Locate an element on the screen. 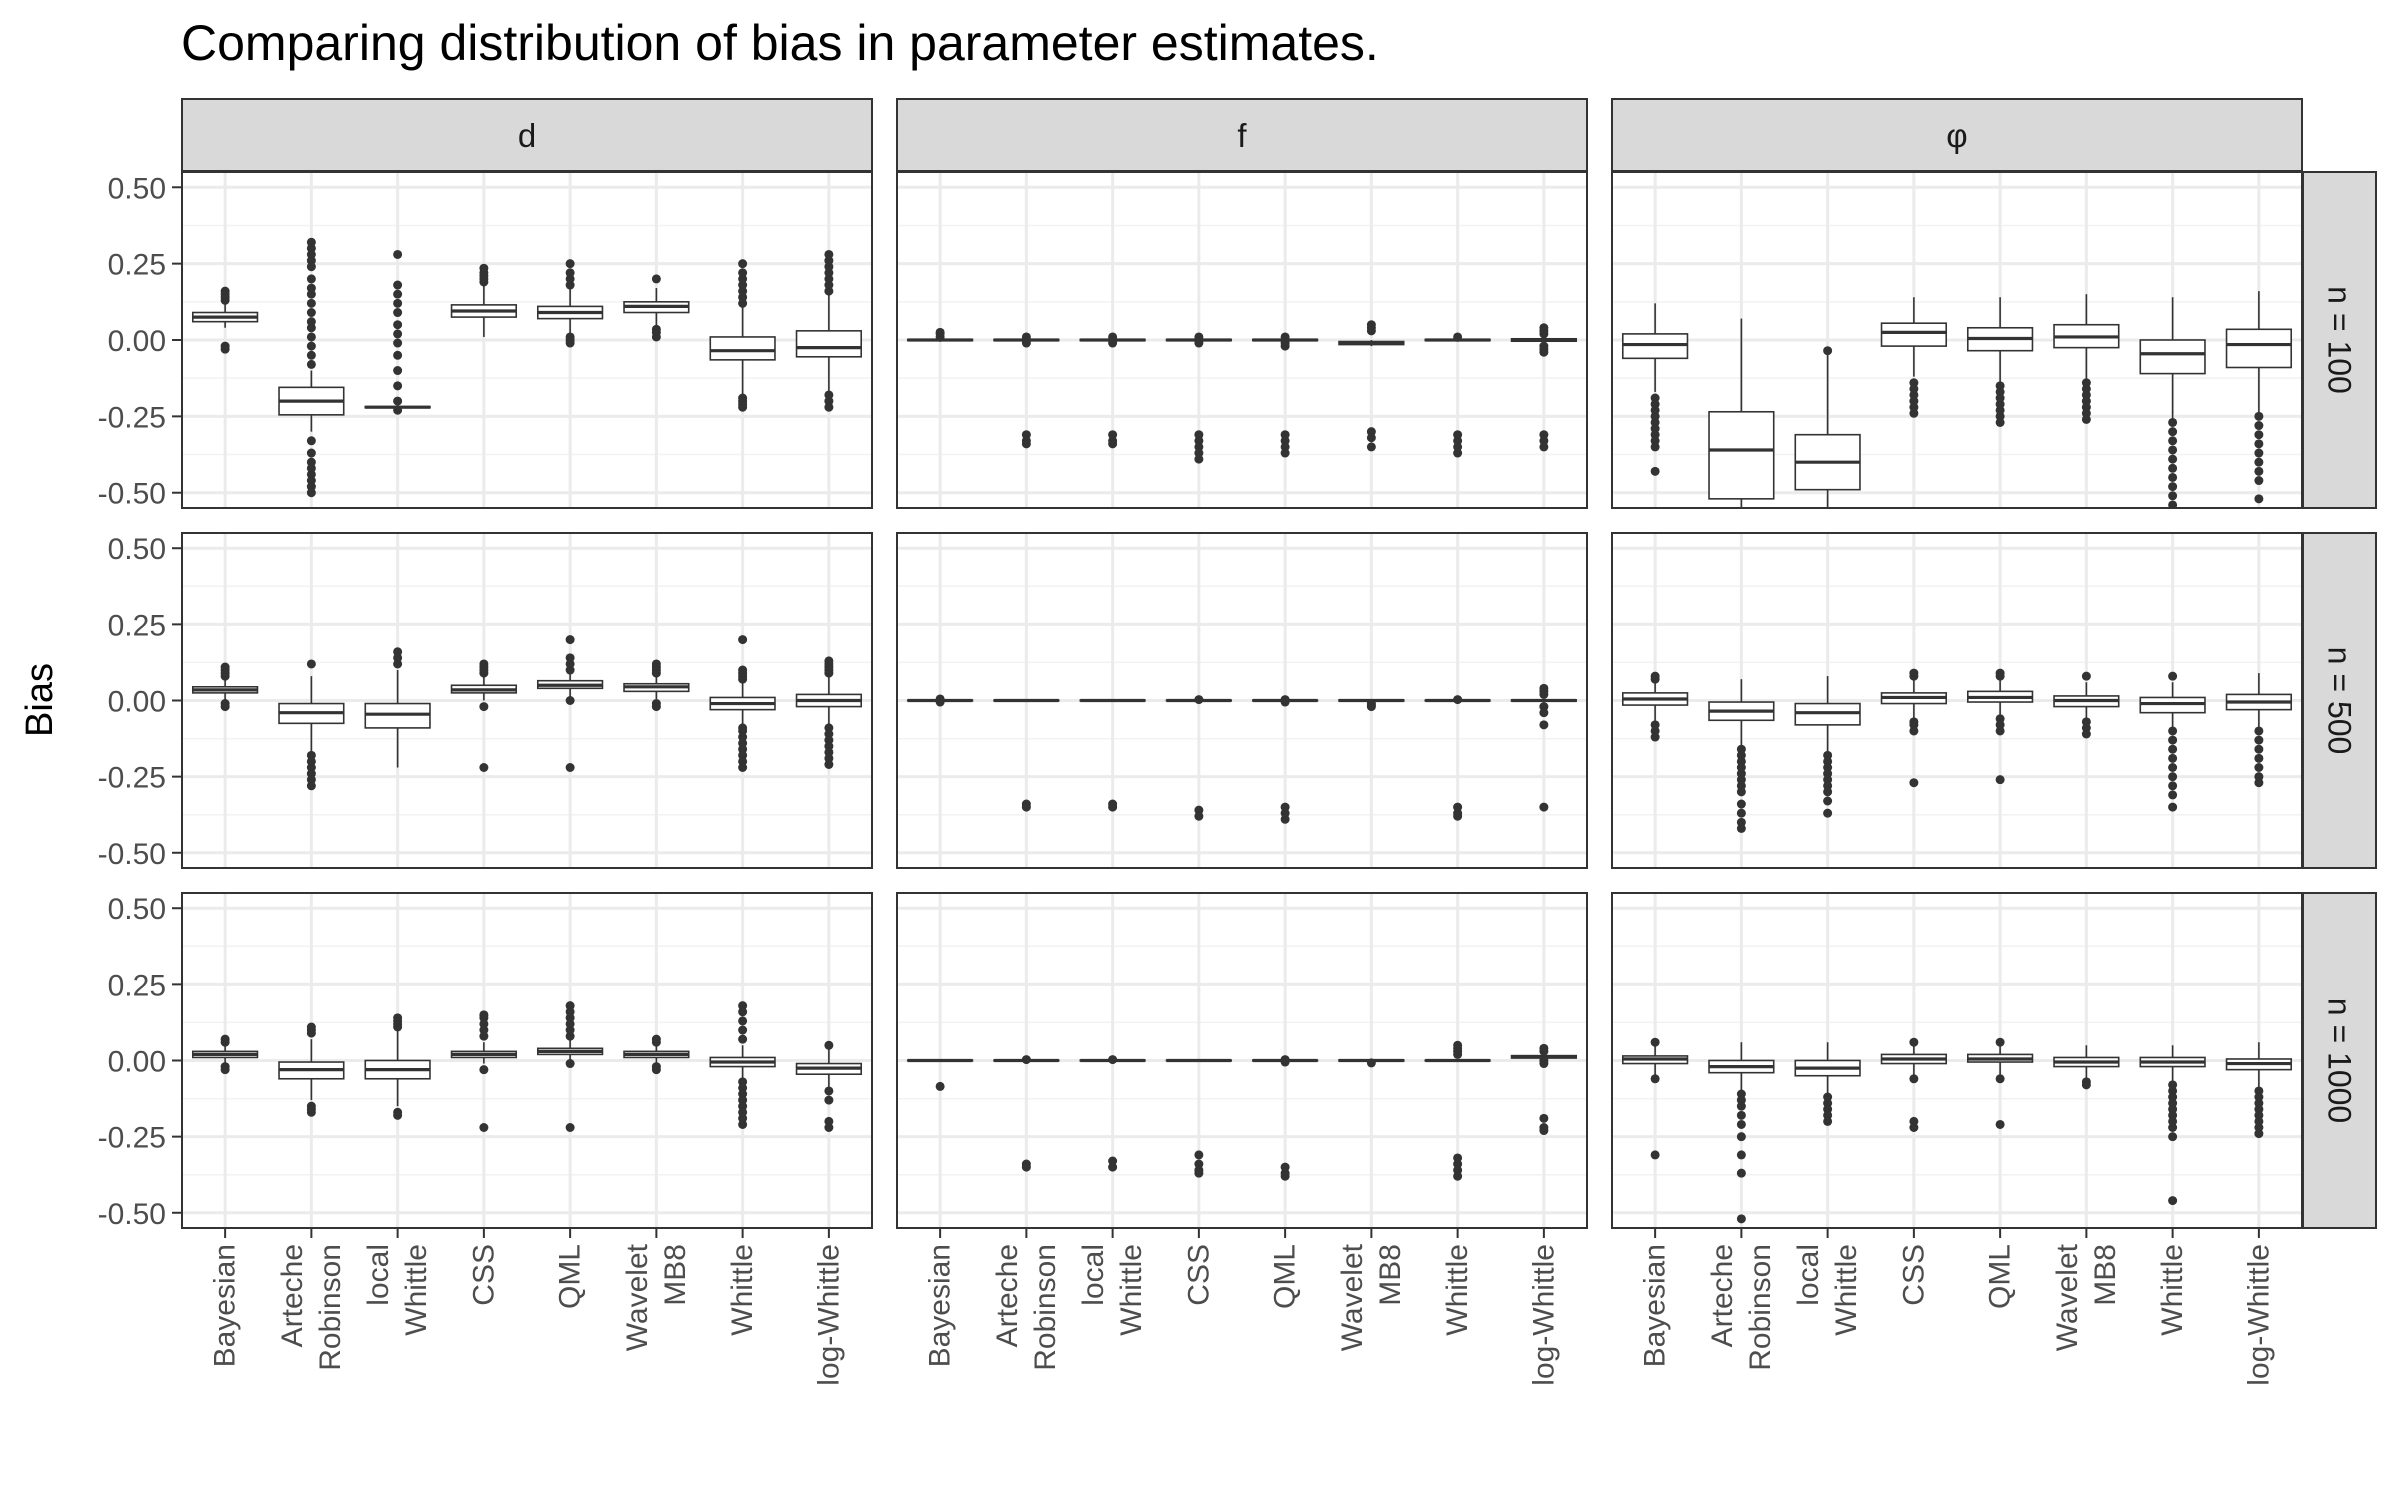 Image resolution: width=2400 pixels, height=1500 pixels. x-tick-label: QML is located at coordinates (570, 1276).